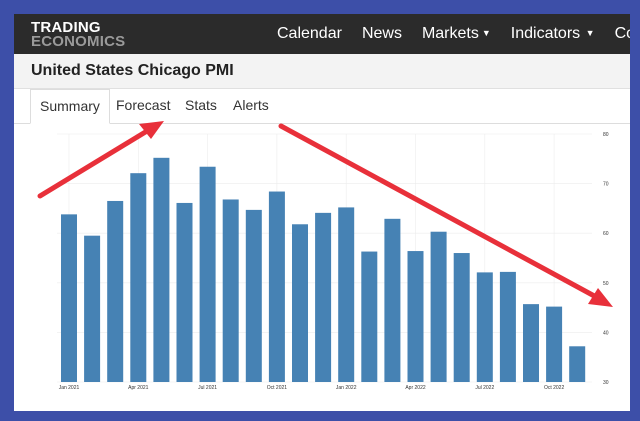 The width and height of the screenshot is (640, 421). What do you see at coordinates (132, 70) in the screenshot?
I see `page-title: United States Chicago PMI` at bounding box center [132, 70].